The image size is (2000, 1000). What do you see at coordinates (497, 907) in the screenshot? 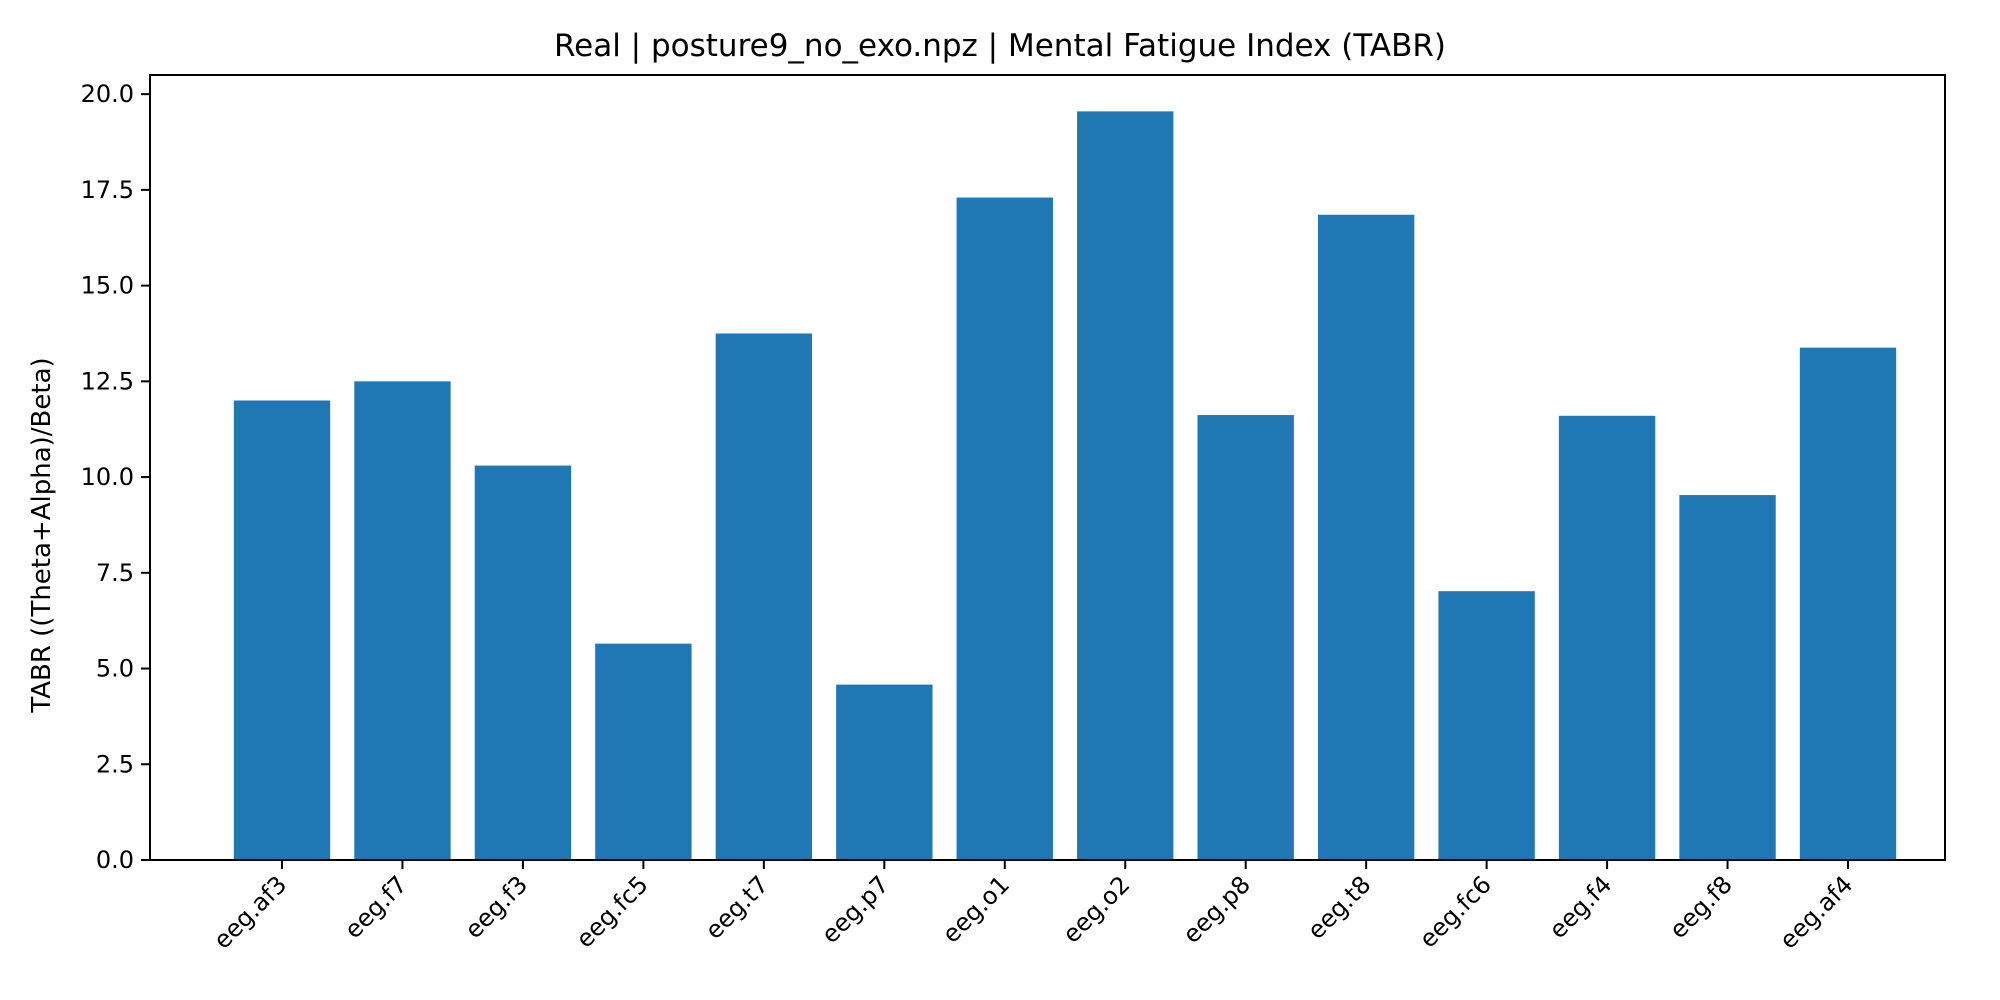
I see `x-tick-label: eeg.f3` at bounding box center [497, 907].